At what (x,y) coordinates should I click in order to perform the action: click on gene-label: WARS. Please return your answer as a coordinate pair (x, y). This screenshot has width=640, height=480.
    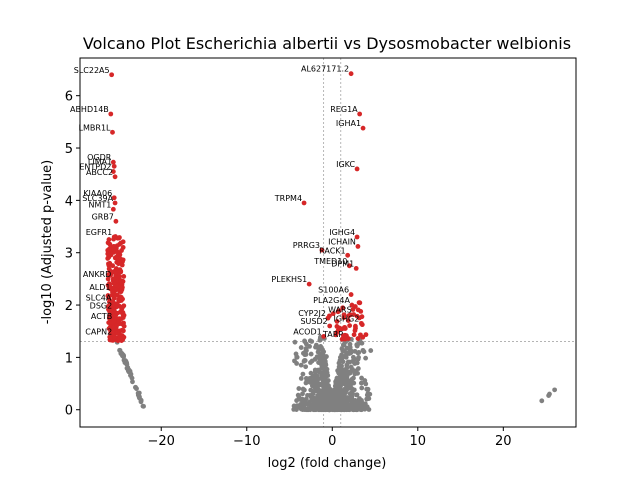
    Looking at the image, I should click on (340, 309).